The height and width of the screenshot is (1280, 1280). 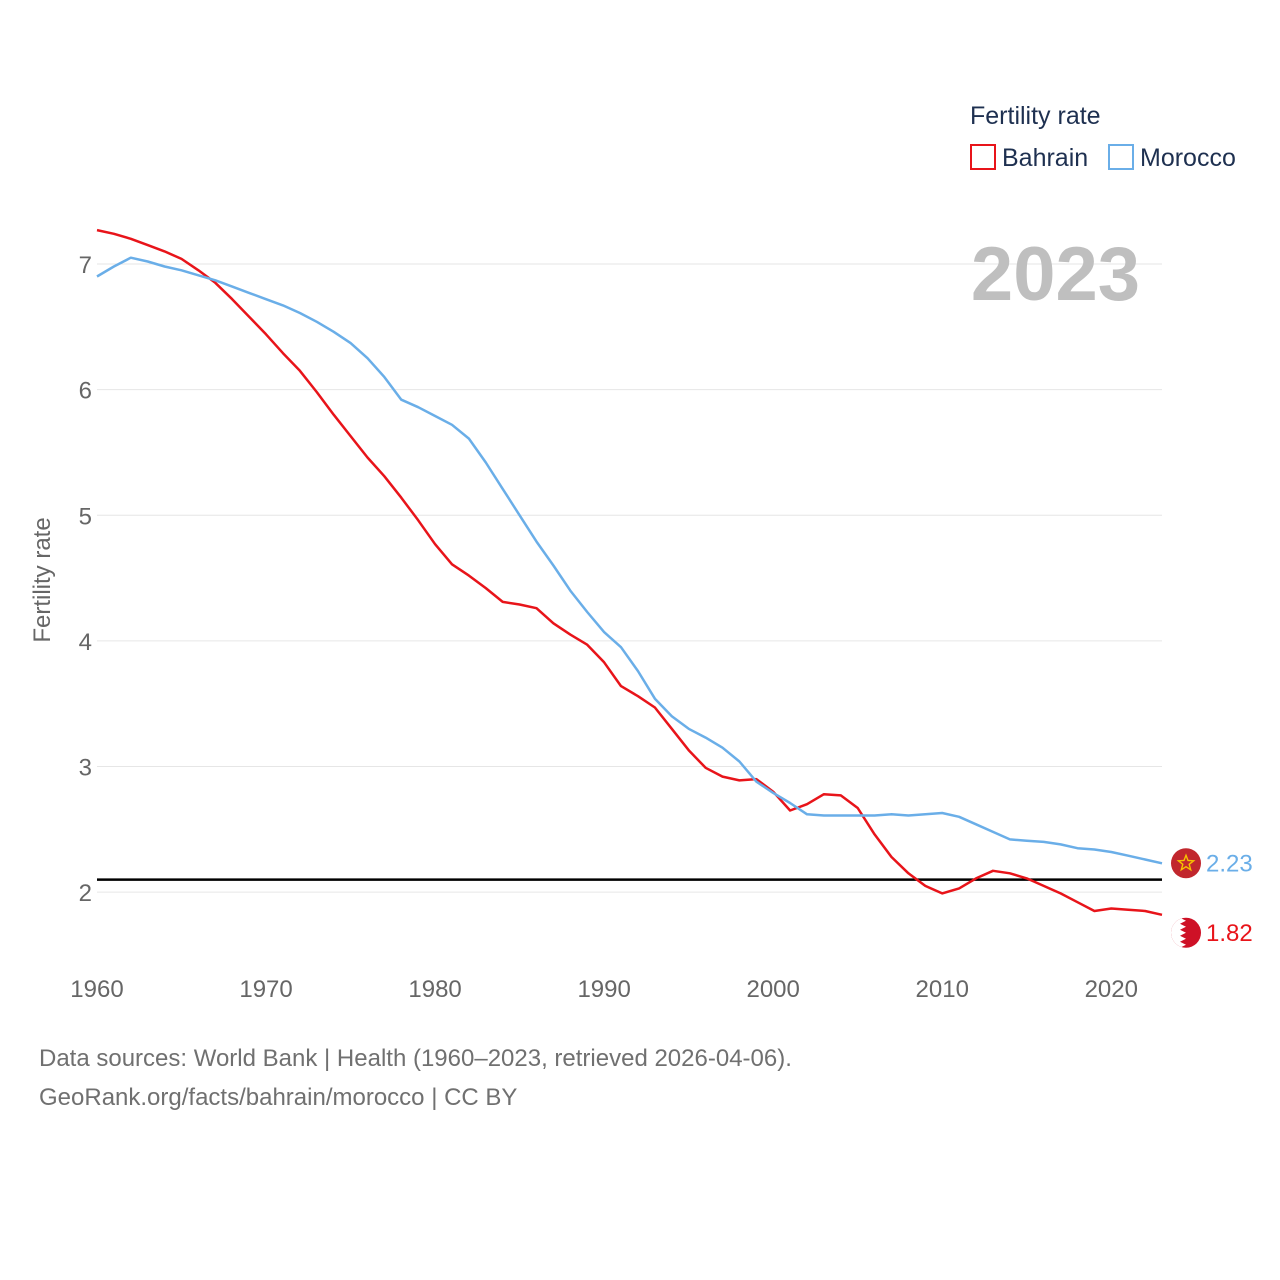 I want to click on legend-item-morocco: Morocco, so click(x=1172, y=158).